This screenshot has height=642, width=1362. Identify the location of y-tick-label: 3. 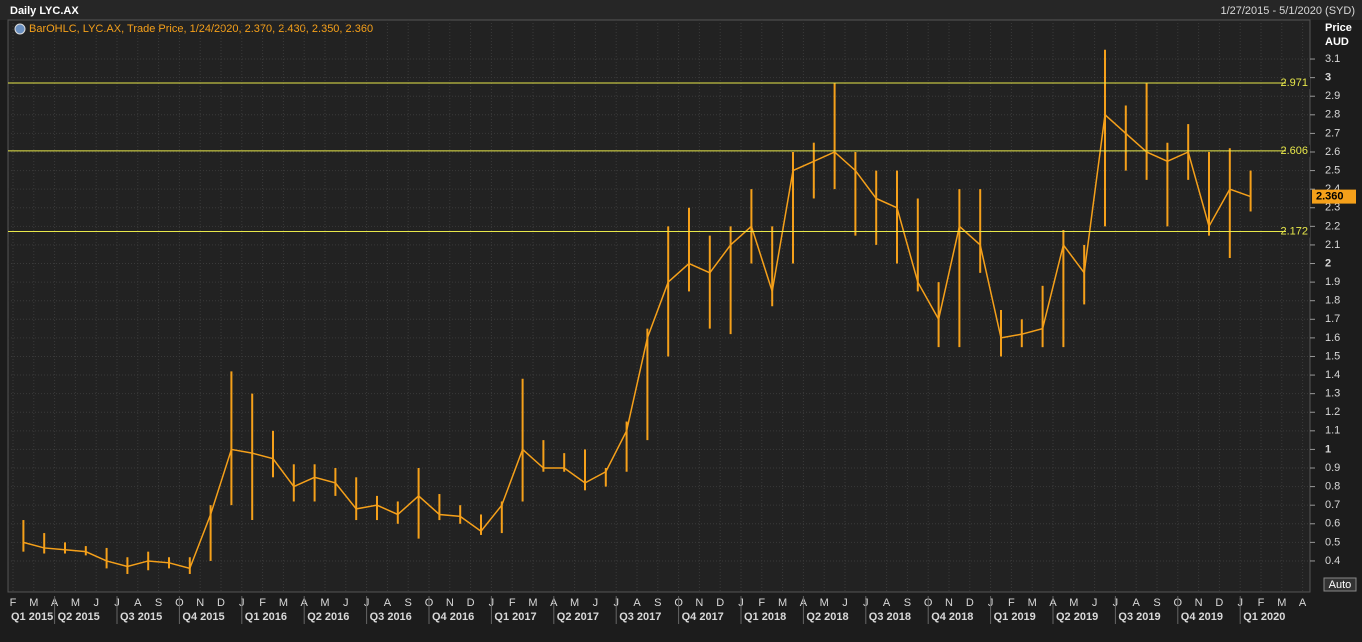
(1328, 78).